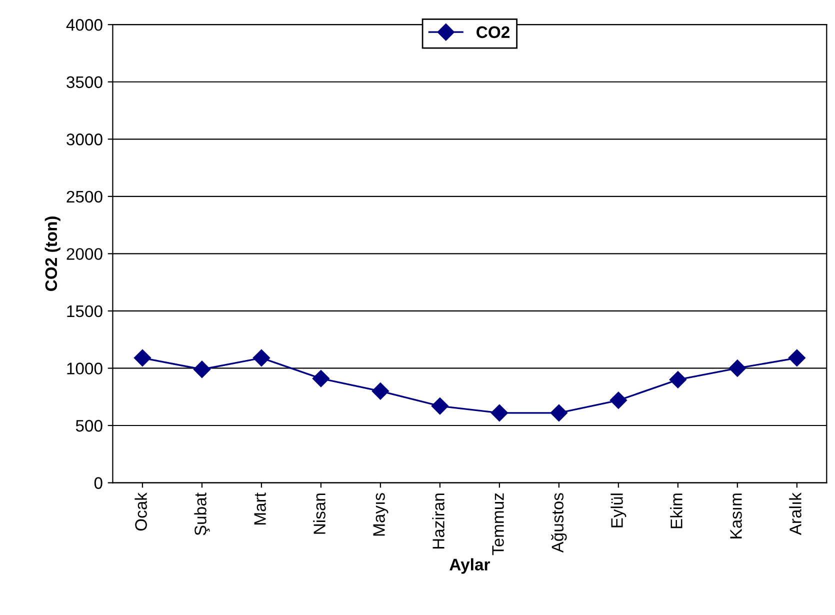 Image resolution: width=835 pixels, height=615 pixels. Describe the element at coordinates (470, 566) in the screenshot. I see `x-axis-title: Aylar` at that location.